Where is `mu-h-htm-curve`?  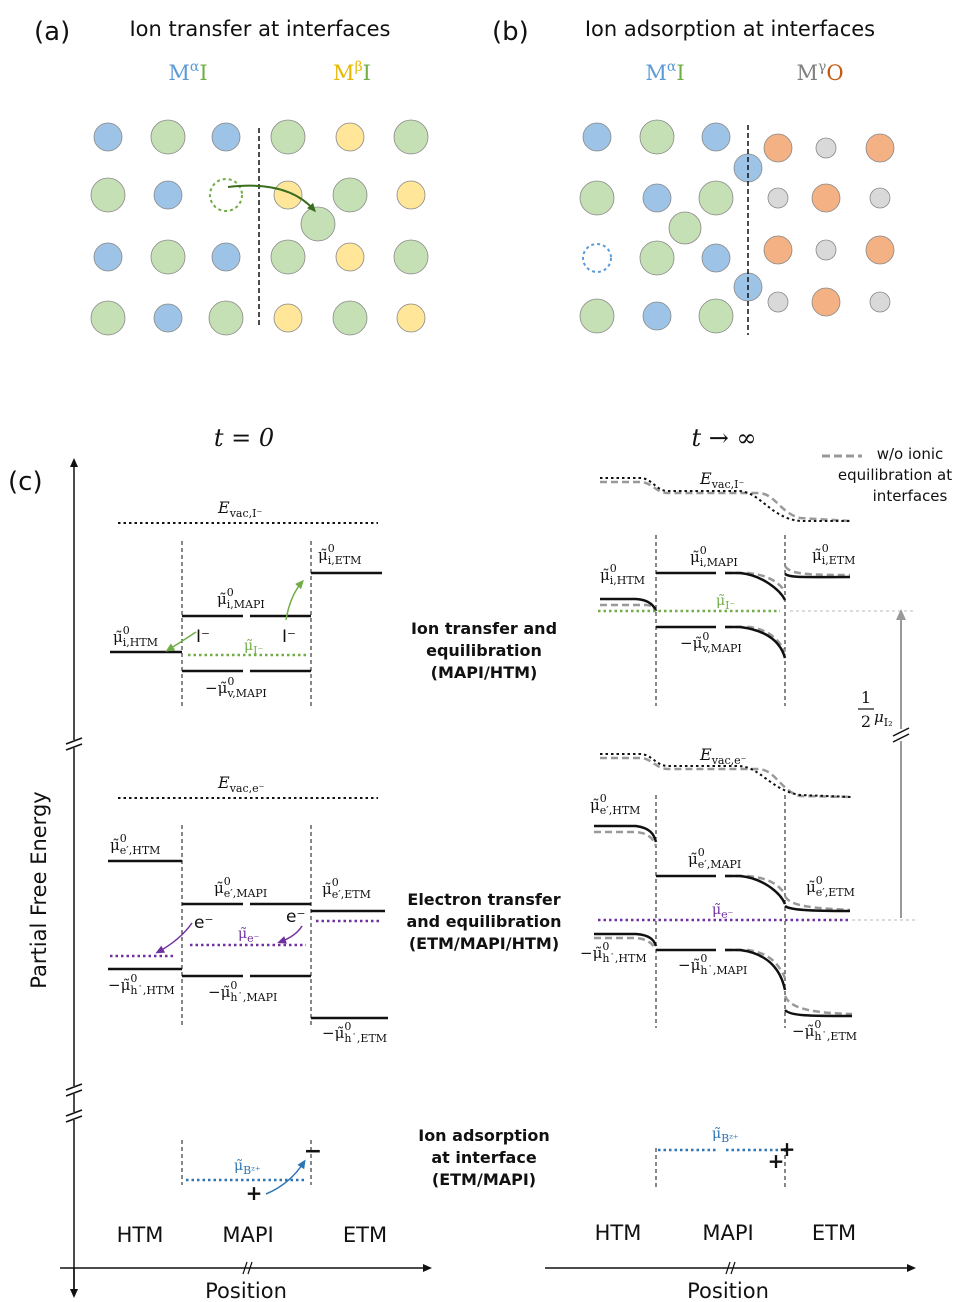
mu-h-htm-curve is located at coordinates (626, 939).